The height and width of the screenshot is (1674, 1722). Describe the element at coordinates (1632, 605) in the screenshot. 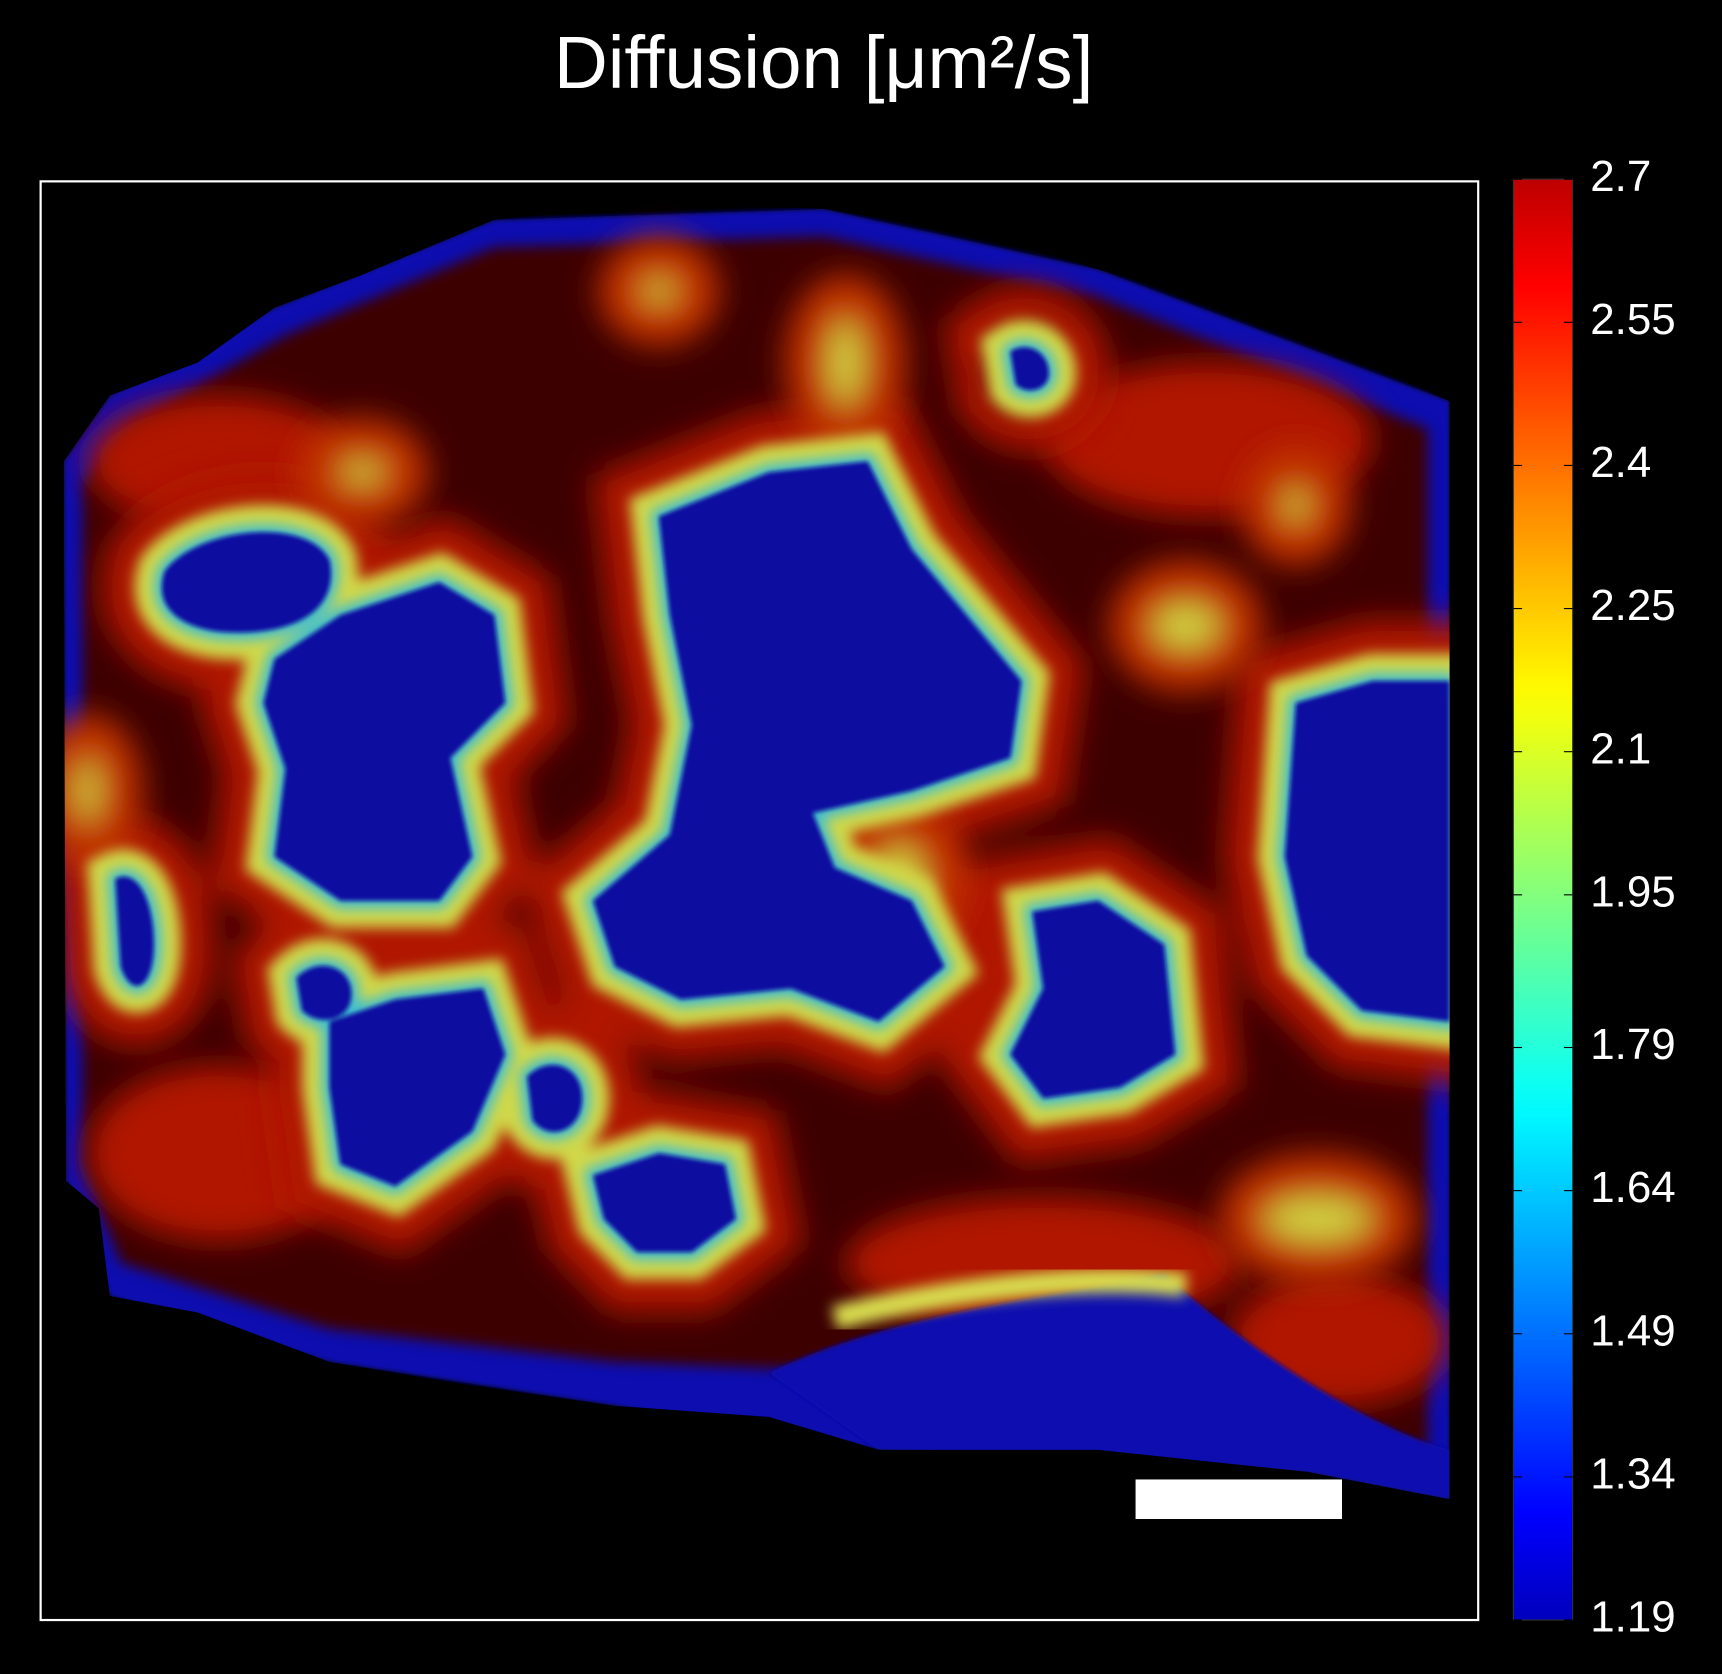

I see `colorbar-tick-label: 2.25` at that location.